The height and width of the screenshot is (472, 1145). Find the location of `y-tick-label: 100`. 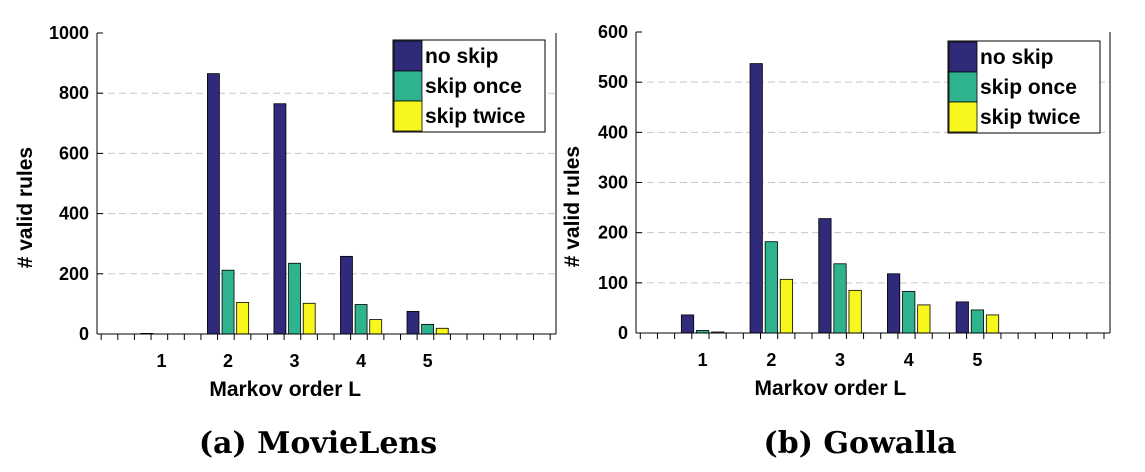

y-tick-label: 100 is located at coordinates (613, 283).